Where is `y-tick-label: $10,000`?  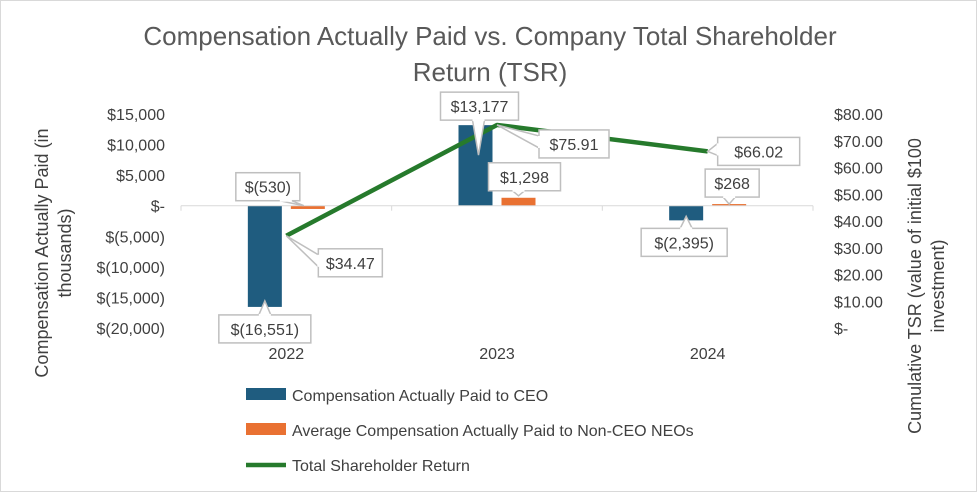 y-tick-label: $10,000 is located at coordinates (136, 146).